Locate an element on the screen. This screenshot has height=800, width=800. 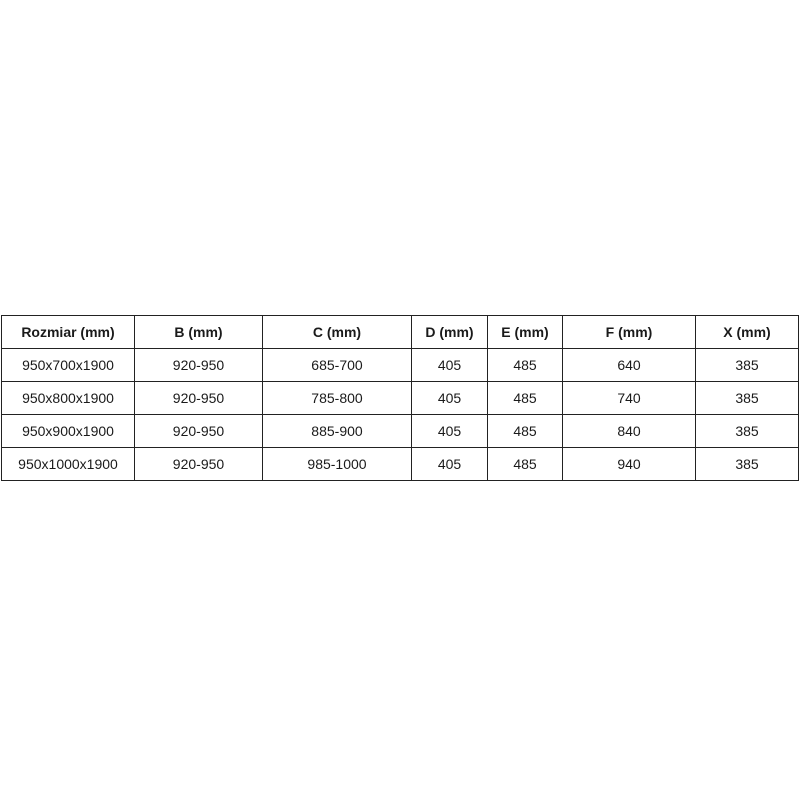
table-cell: 785-800 is located at coordinates (337, 398).